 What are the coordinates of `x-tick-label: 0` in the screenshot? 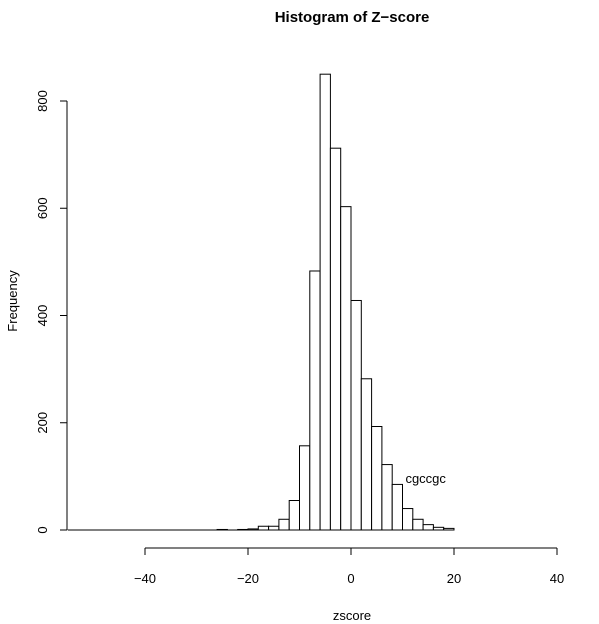 It's located at (350, 578).